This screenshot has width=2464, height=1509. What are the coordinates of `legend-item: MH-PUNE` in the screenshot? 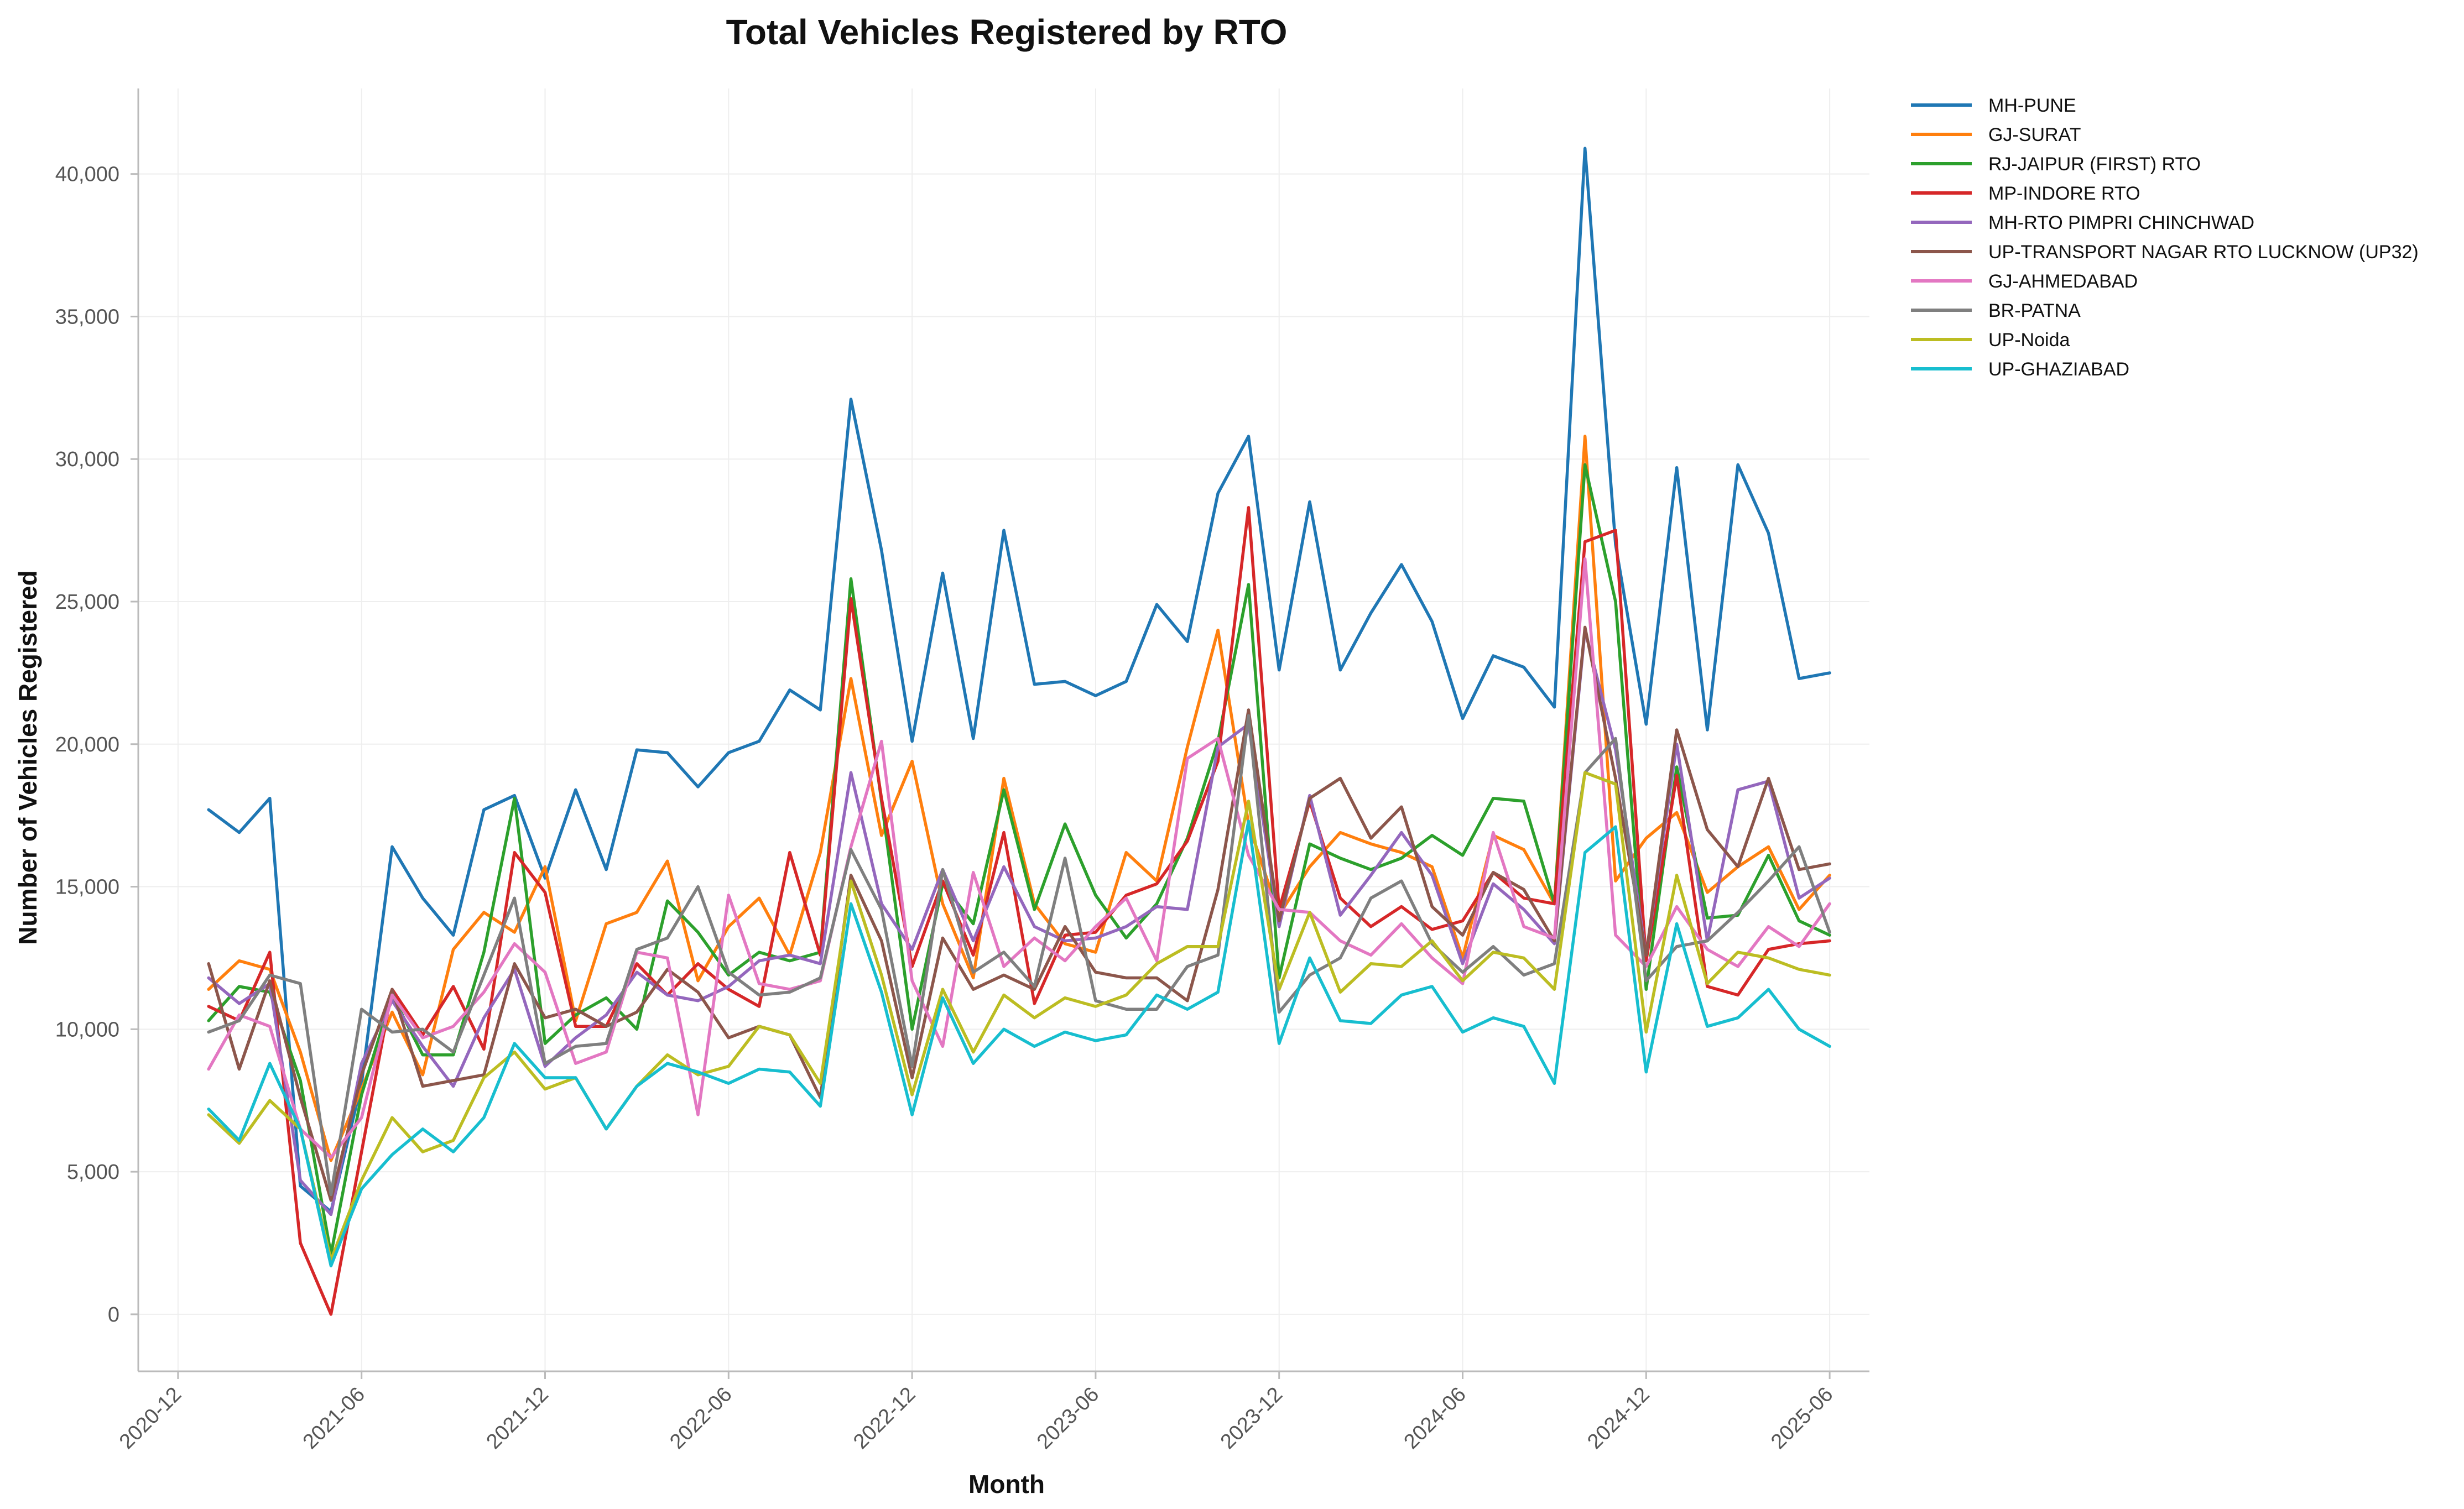 It's located at (1993, 105).